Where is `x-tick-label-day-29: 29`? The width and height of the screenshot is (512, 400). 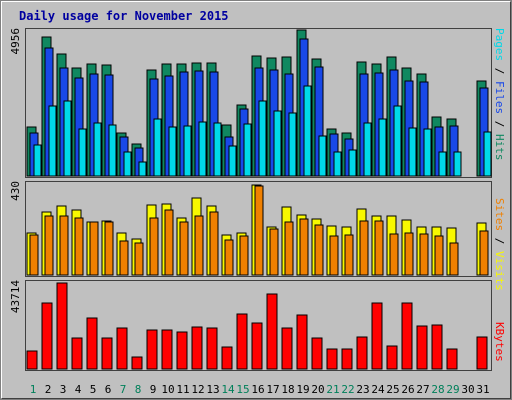 x-tick-label-day-29: 29 is located at coordinates (452, 389).